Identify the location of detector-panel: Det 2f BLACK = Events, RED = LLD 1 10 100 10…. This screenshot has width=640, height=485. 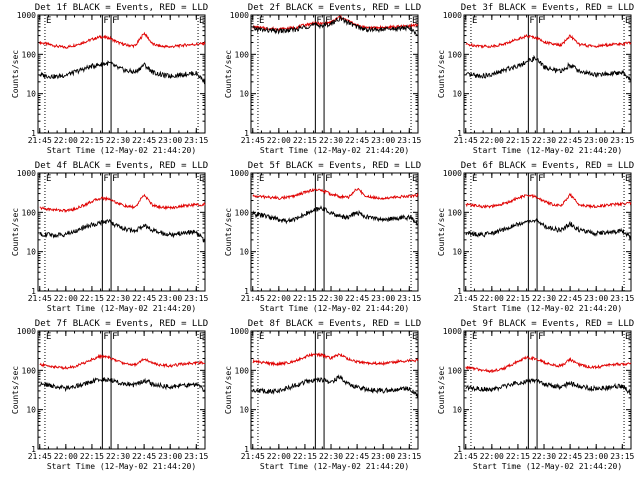
(323, 79).